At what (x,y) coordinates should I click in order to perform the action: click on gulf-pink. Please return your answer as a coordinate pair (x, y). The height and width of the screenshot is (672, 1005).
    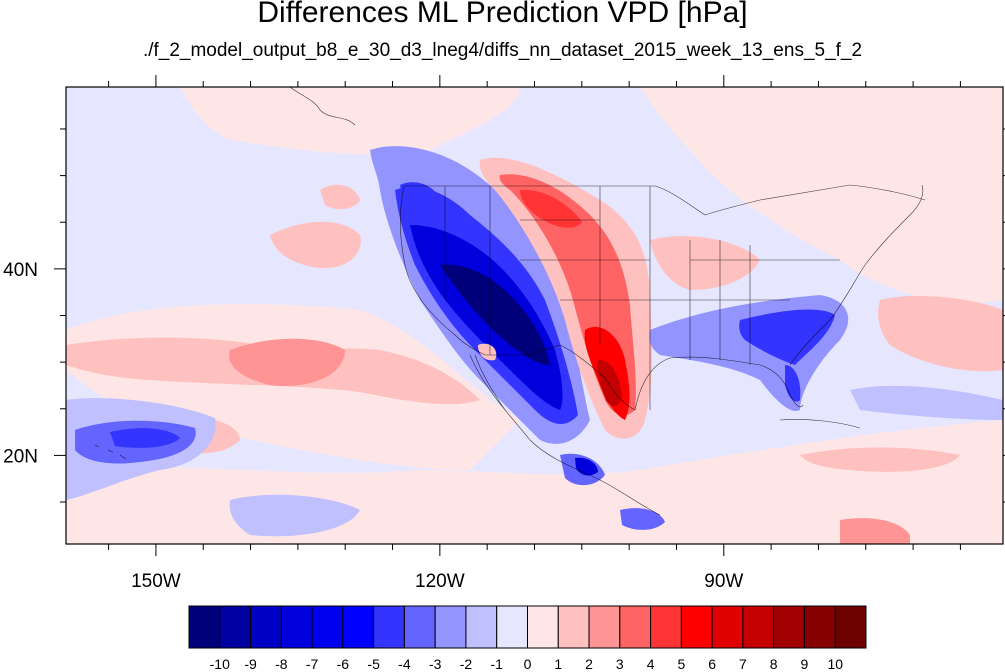
    Looking at the image, I should click on (880, 459).